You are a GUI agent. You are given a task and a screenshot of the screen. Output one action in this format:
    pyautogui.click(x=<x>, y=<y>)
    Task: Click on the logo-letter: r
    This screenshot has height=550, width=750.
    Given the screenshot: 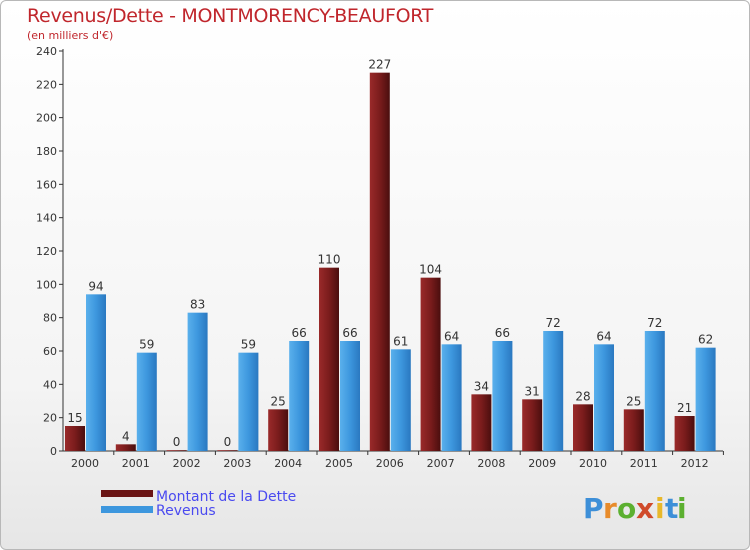 What is the action you would take?
    pyautogui.click(x=610, y=508)
    